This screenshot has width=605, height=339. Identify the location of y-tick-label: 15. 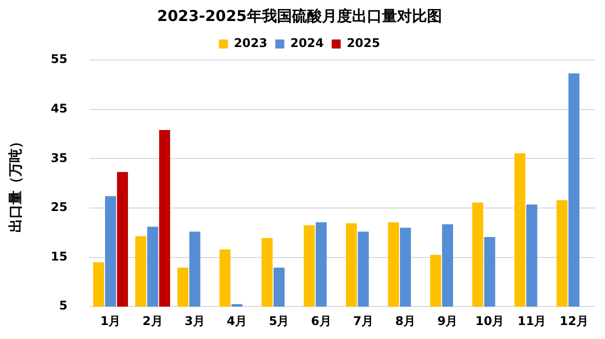
(59, 256).